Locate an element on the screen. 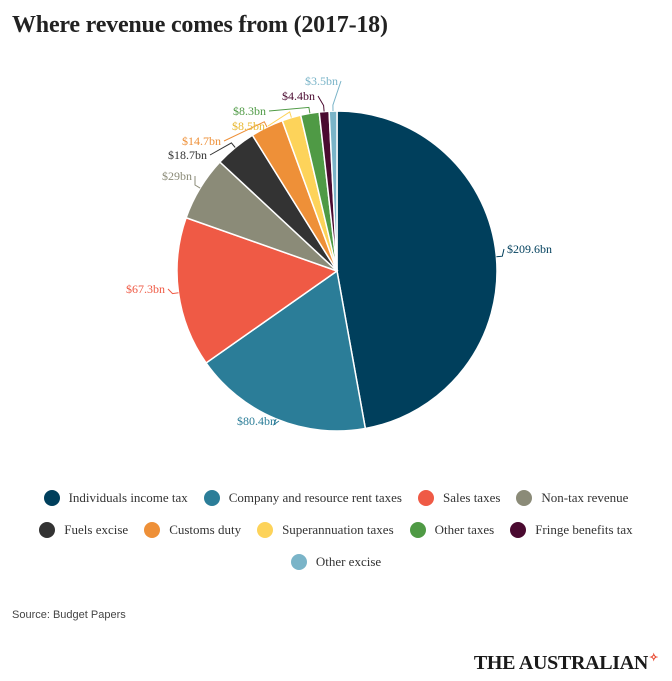  legend-item: Customs duty is located at coordinates (192, 530).